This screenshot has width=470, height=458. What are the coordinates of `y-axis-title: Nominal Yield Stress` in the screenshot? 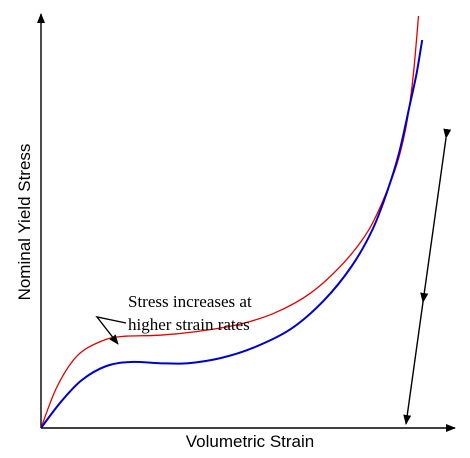 It's located at (24, 222).